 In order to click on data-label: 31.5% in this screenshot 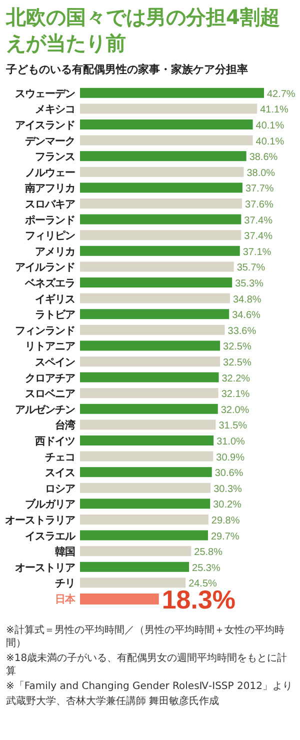, I will do `click(233, 426)`.